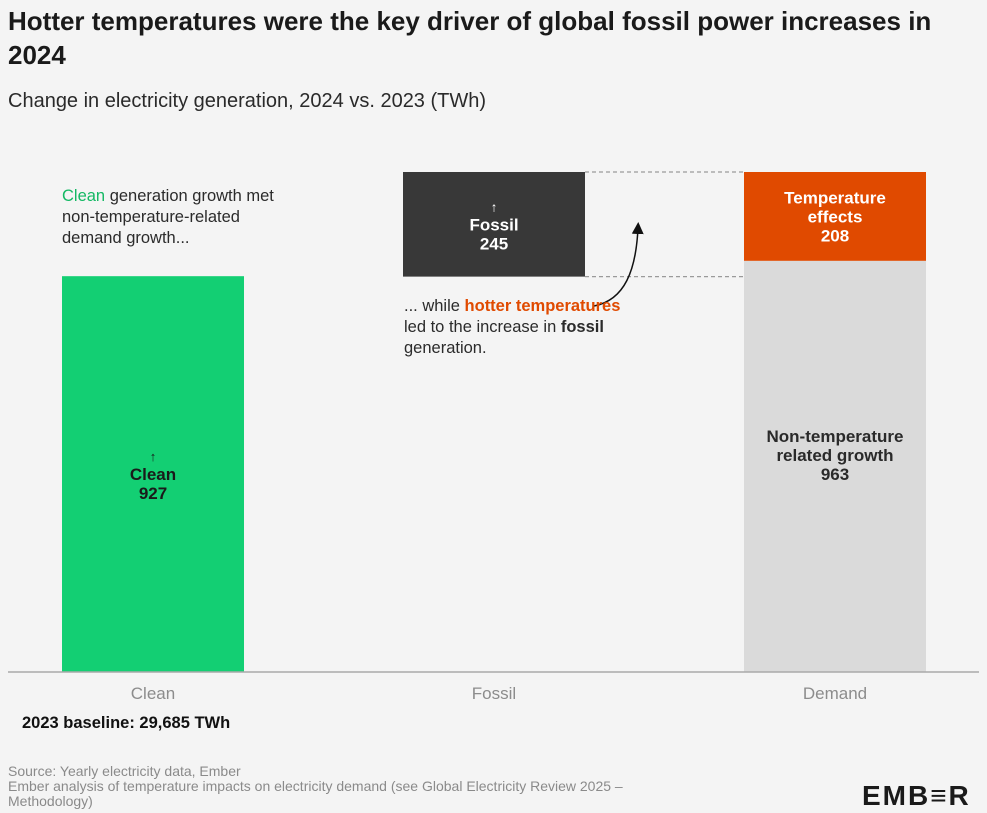 The image size is (987, 813). I want to click on bar-label-non-temperature-related-growth-1: related growth, so click(834, 455).